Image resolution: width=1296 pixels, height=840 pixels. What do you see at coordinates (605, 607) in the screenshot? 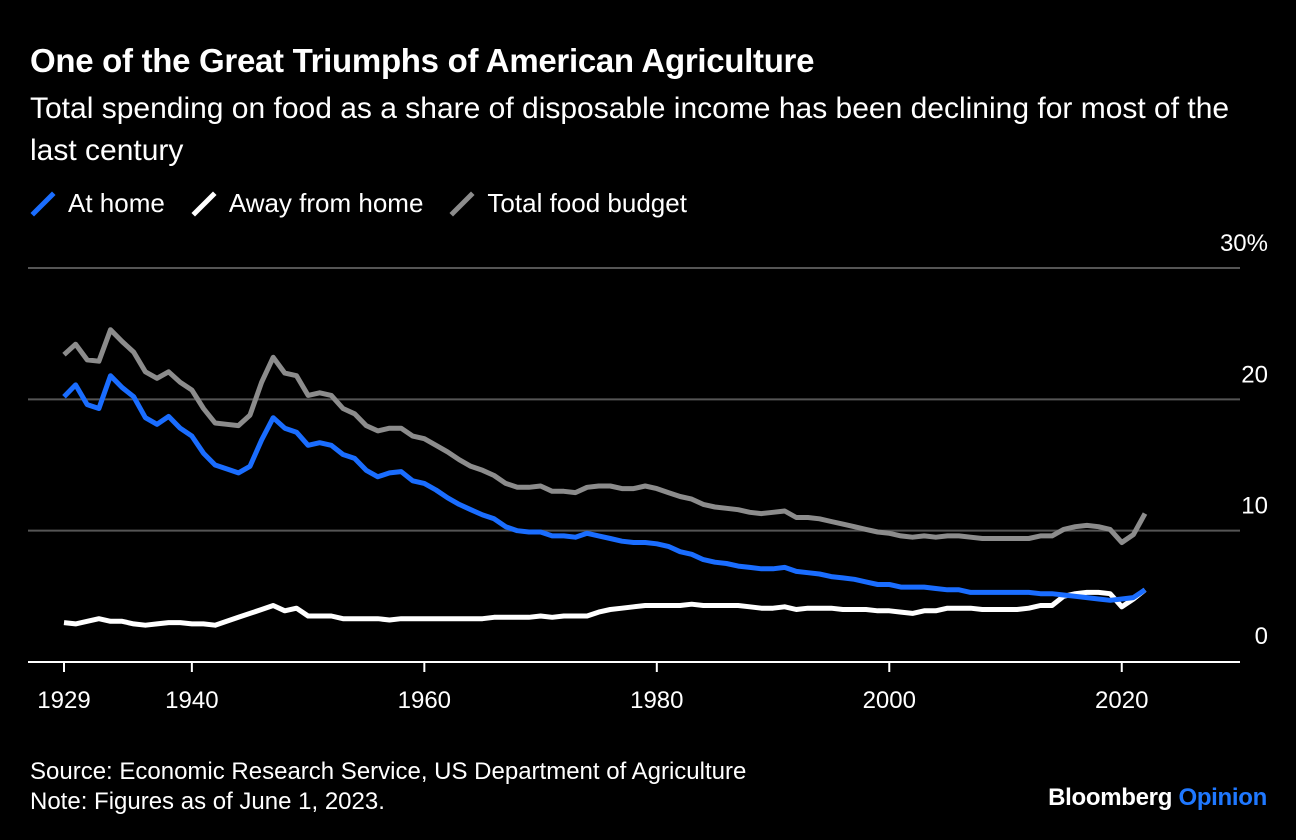
I see `series-line-away-from-home` at bounding box center [605, 607].